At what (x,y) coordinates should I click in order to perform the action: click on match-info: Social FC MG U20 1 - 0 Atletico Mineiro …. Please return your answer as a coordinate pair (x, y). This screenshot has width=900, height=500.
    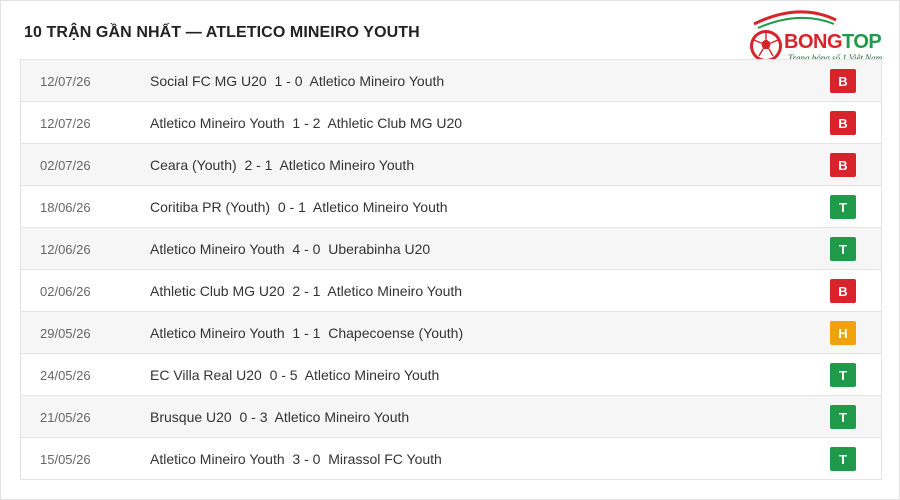
    Looking at the image, I should click on (297, 81).